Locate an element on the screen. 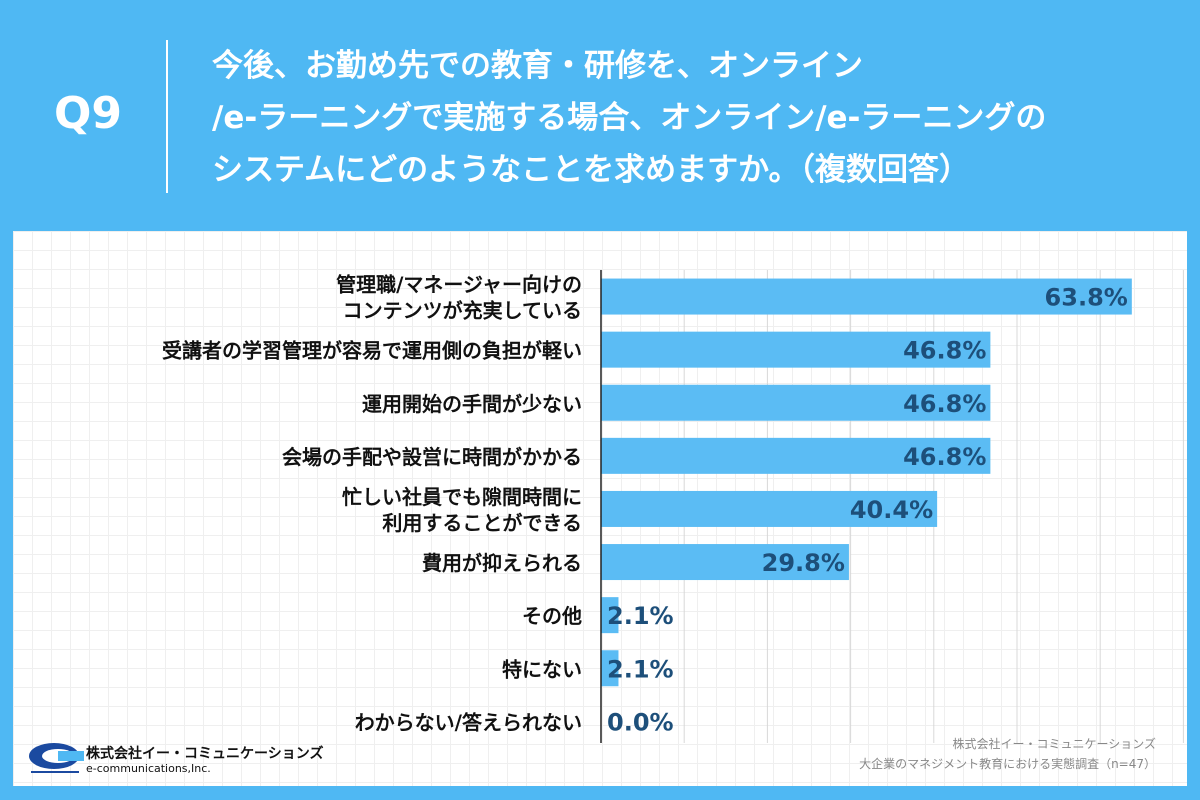 Image resolution: width=1200 pixels, height=800 pixels. category-label: わからない/答えられない is located at coordinates (468, 722).